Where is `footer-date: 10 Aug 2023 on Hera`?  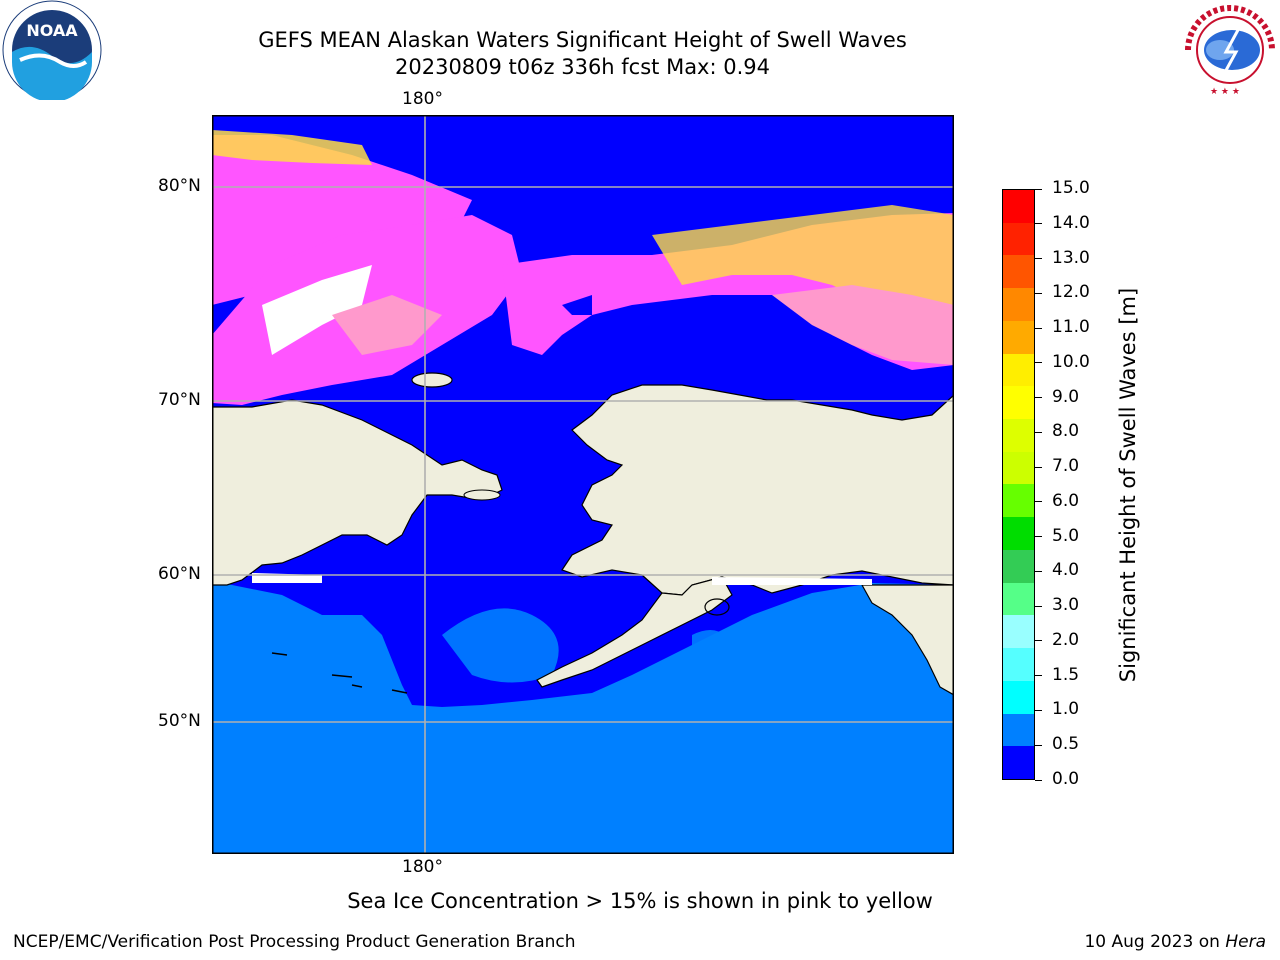 footer-date: 10 Aug 2023 on Hera is located at coordinates (1175, 942).